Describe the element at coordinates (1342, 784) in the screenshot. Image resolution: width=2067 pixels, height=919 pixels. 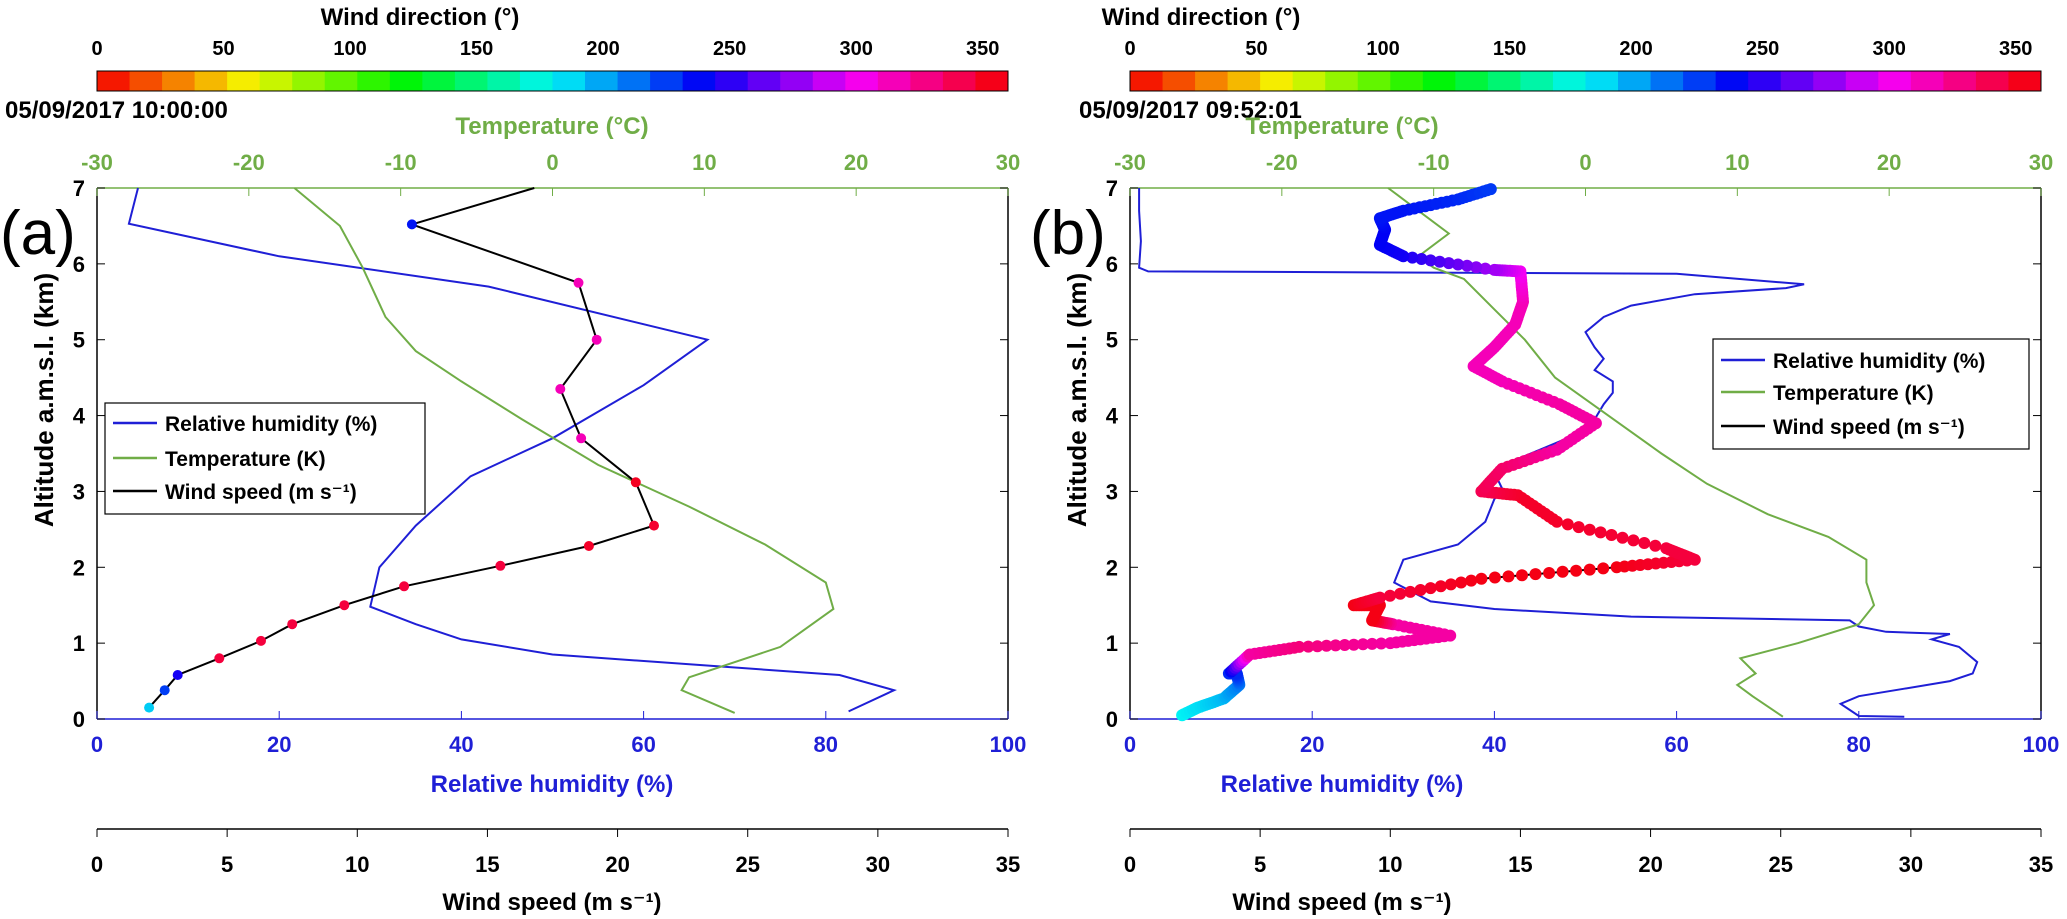
I see `rh-axis-label: Relative humidity (%)` at that location.